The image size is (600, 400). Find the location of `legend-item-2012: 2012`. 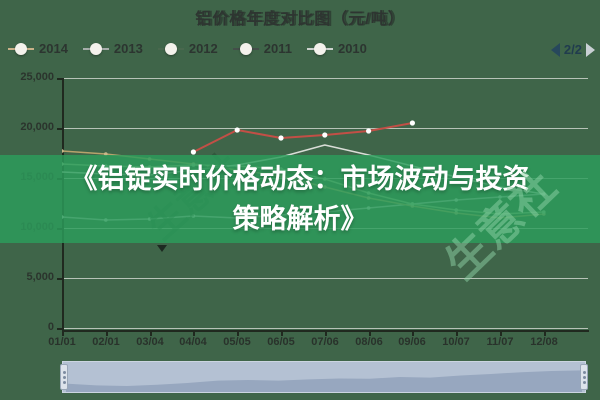

legend-item-2012: 2012 is located at coordinates (187, 48).